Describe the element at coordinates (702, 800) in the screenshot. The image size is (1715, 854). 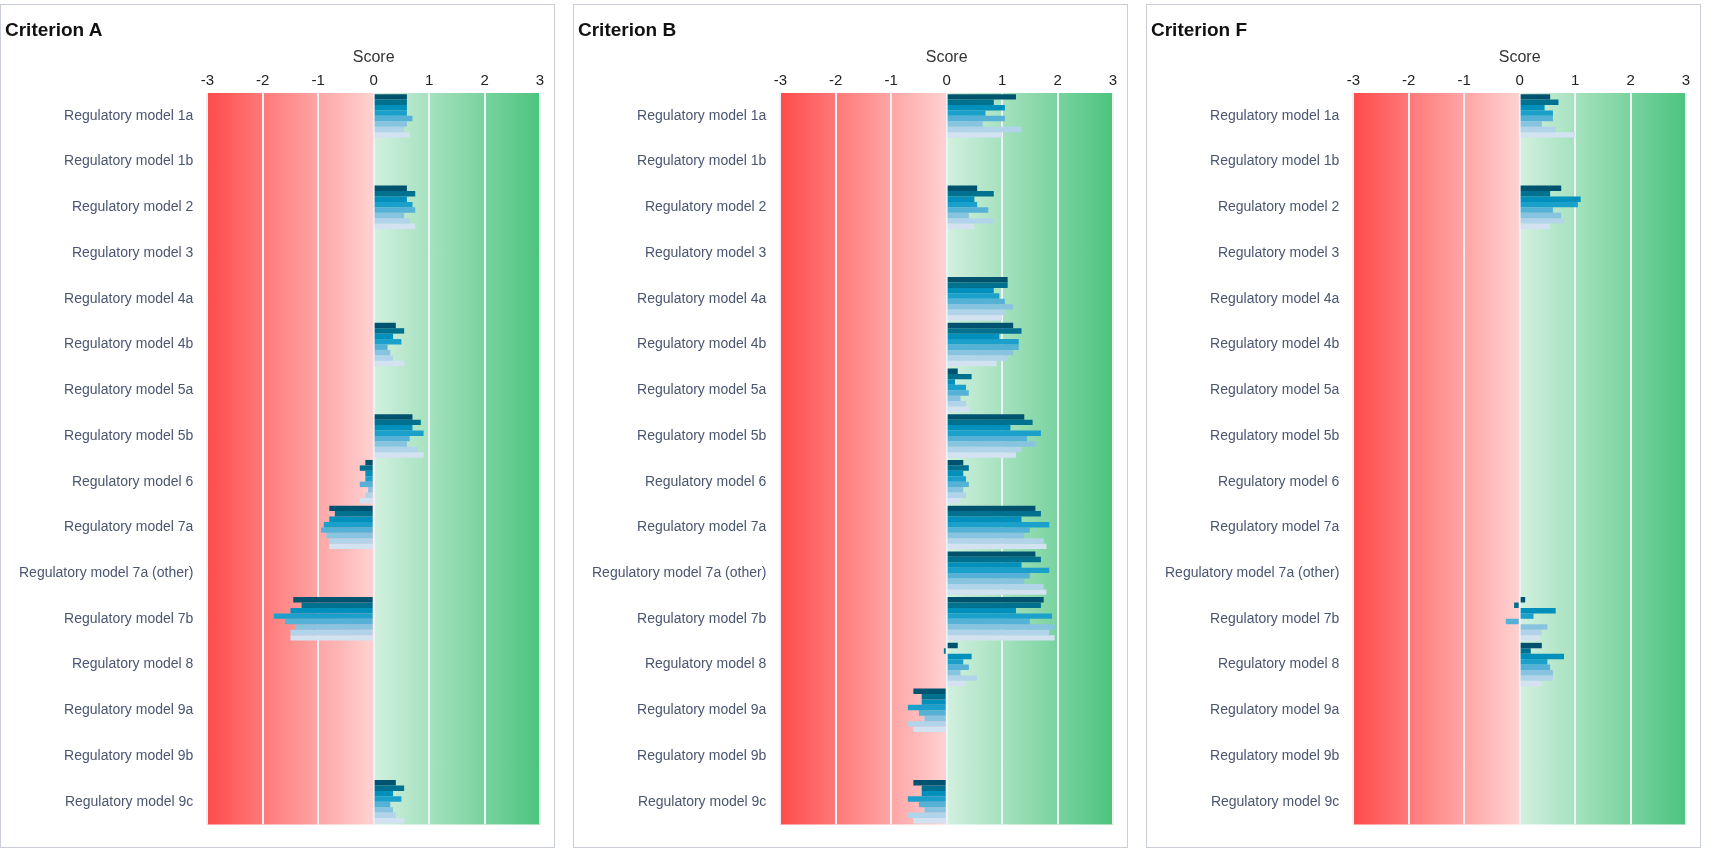
I see `y-tick-label: Regulatory model 9c` at that location.